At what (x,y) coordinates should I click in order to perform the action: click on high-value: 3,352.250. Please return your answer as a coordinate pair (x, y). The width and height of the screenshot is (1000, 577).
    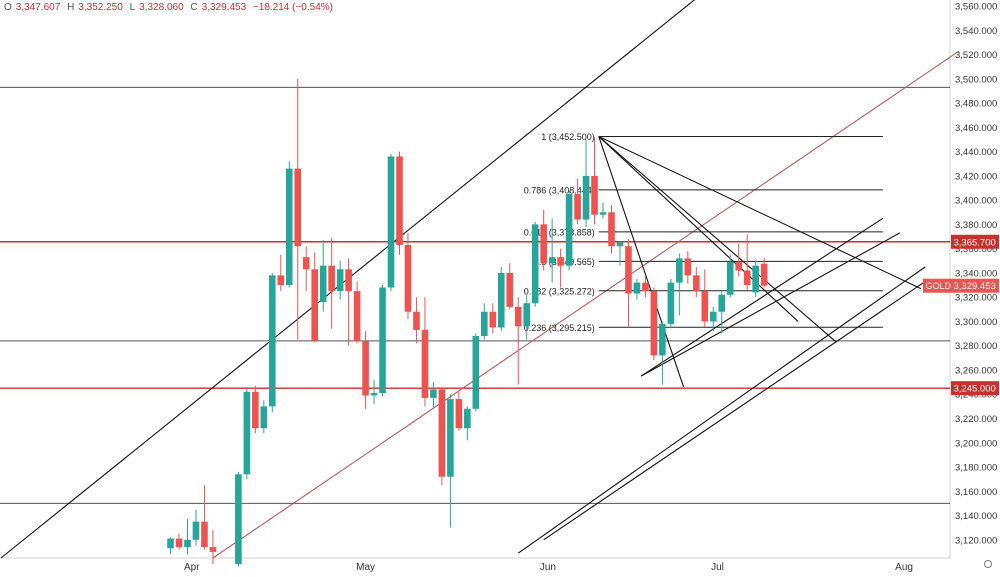
    Looking at the image, I should click on (100, 7).